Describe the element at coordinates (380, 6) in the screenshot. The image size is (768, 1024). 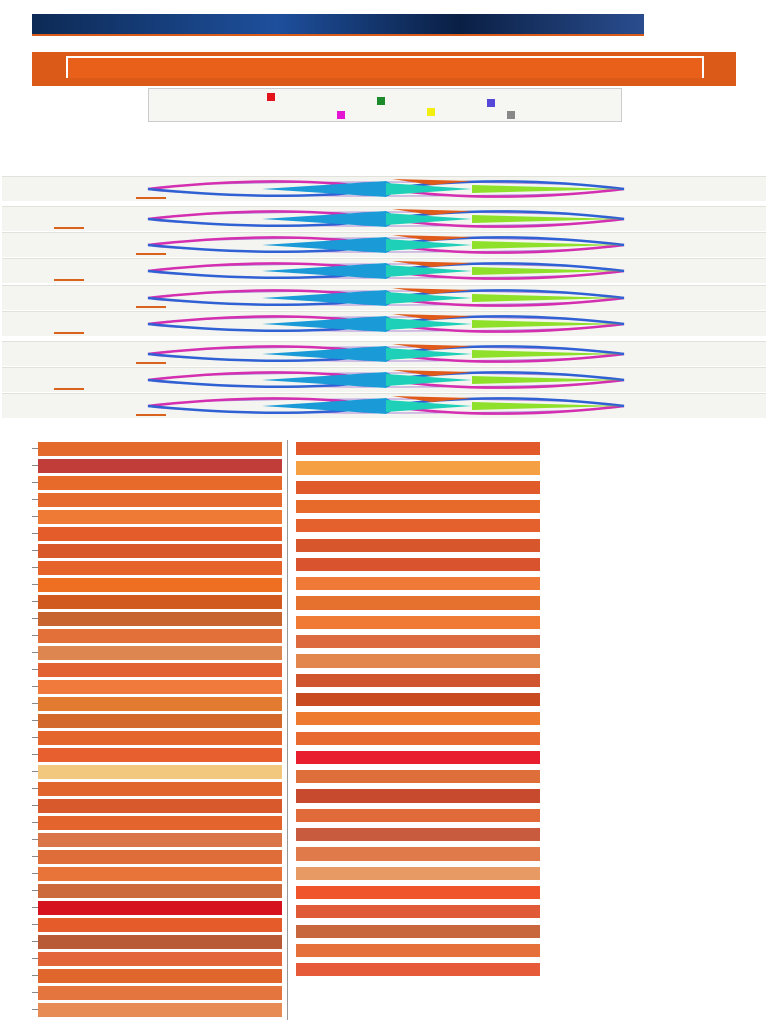
I see `top-text` at that location.